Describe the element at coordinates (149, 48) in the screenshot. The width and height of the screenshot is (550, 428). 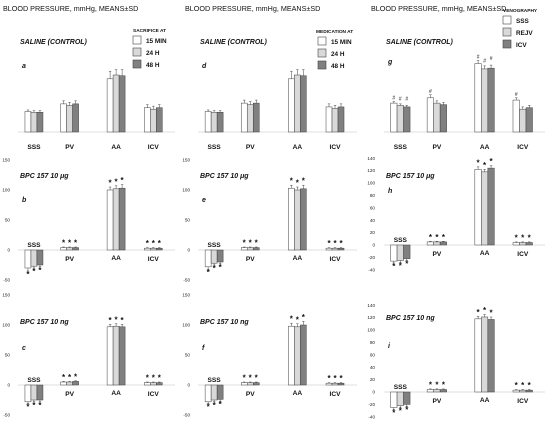
I see `legend-column-1: SACRIFICE AT 15 MIN 24 H 48 H` at that location.